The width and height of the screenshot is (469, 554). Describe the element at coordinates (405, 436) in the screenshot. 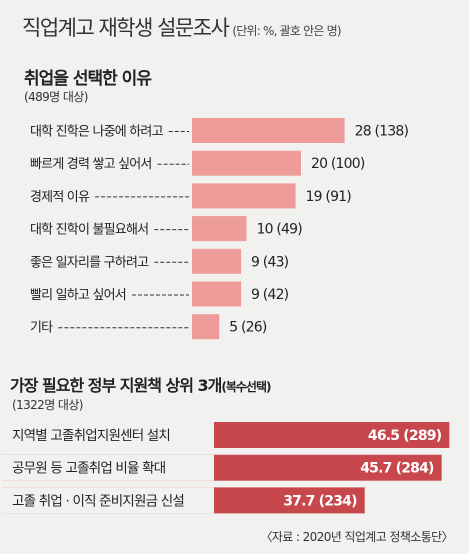

I see `chart2-value-label: 46.5 (289)` at that location.